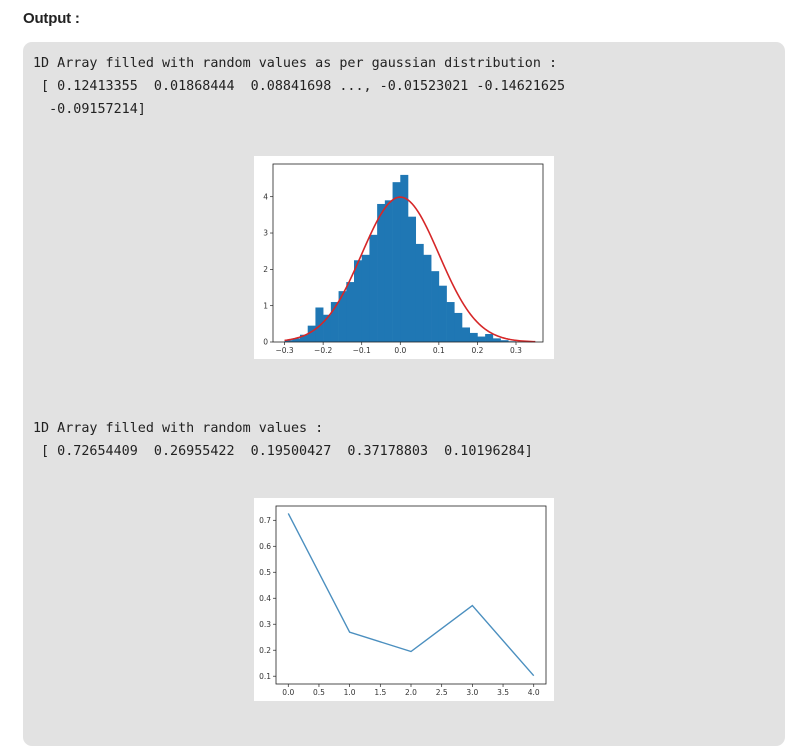  What do you see at coordinates (323, 350) in the screenshot?
I see `x-tick-label: −0.2` at bounding box center [323, 350].